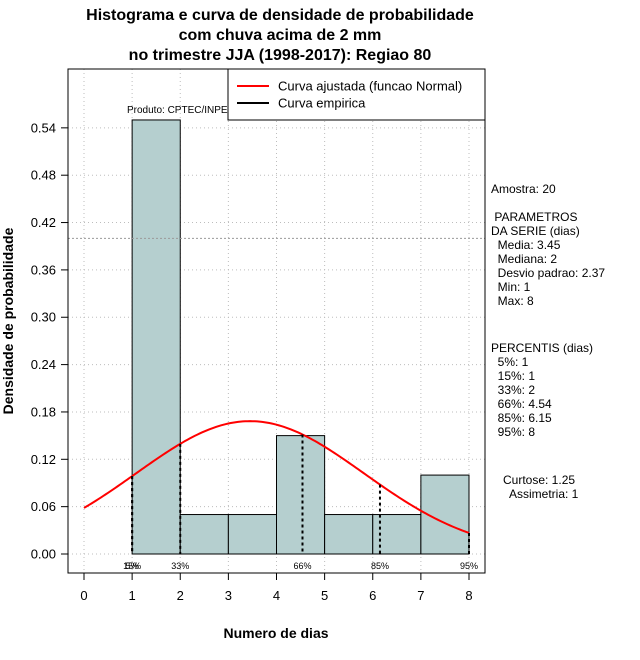  Describe the element at coordinates (83, 595) in the screenshot. I see `x-tick-label: 0` at that location.